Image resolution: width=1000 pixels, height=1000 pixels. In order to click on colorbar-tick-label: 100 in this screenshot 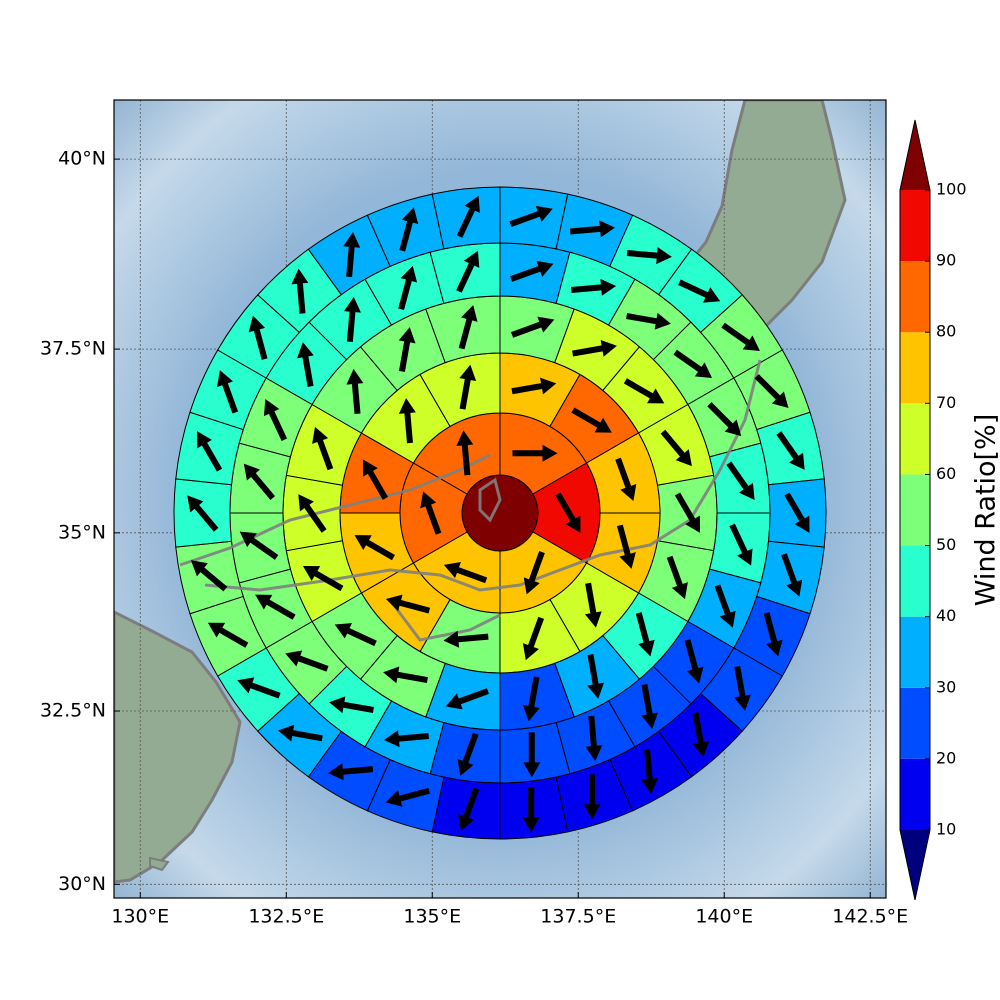, I will do `click(951, 189)`.